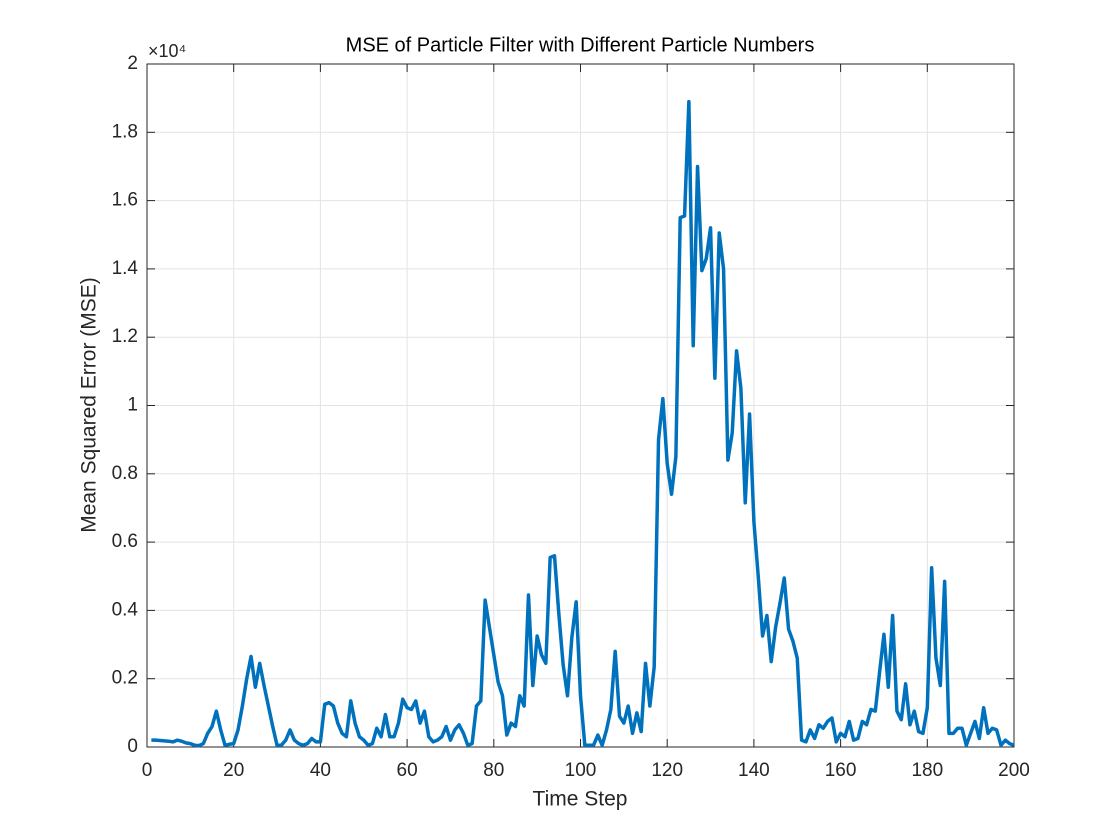 The height and width of the screenshot is (840, 1120). What do you see at coordinates (667, 770) in the screenshot?
I see `x-tick-label: 120` at bounding box center [667, 770].